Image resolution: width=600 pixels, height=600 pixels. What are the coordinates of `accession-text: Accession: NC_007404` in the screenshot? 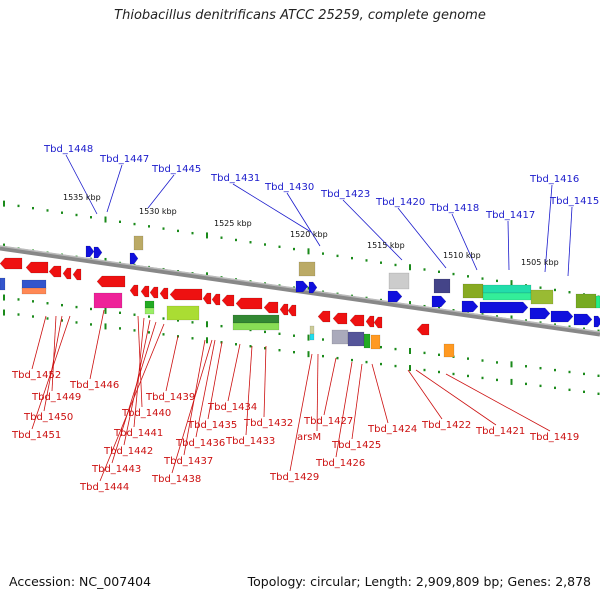 It's located at (80, 581).